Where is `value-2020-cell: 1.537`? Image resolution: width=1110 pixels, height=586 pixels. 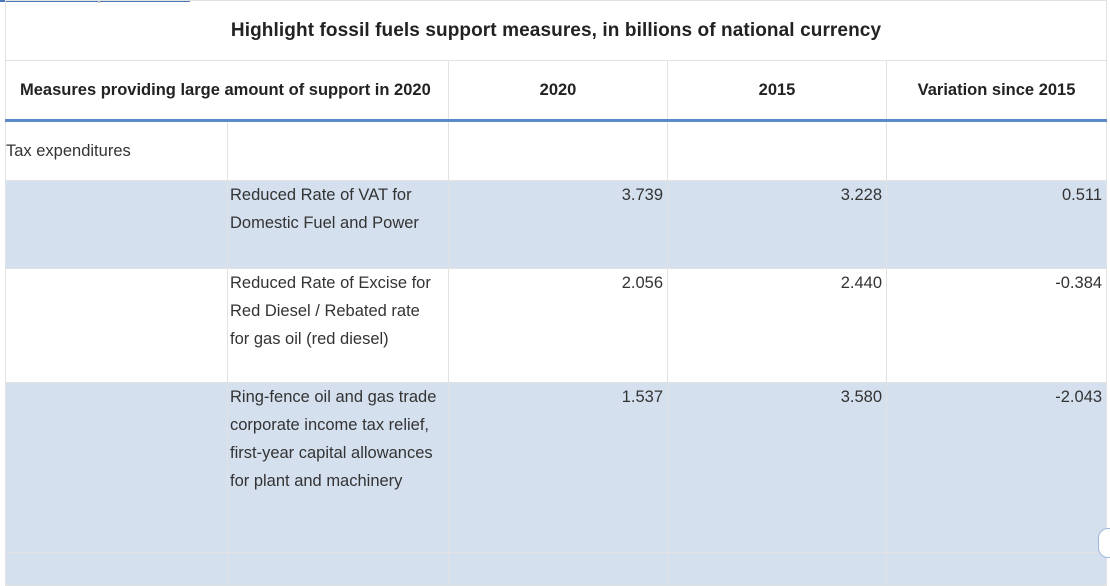
value-2020-cell: 1.537 is located at coordinates (558, 467).